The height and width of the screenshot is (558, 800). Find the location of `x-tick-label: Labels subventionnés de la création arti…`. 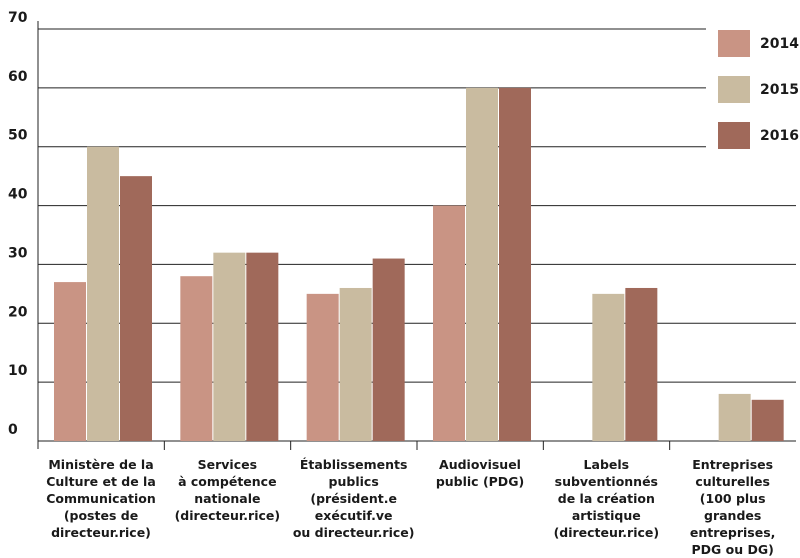

x-tick-label: Labels subventionnés de la création arti… is located at coordinates (606, 498).